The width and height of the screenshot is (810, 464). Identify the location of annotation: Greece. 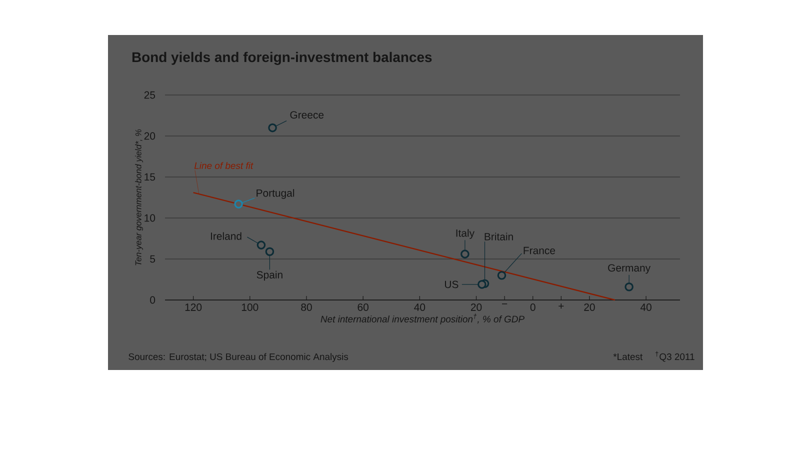
(307, 115).